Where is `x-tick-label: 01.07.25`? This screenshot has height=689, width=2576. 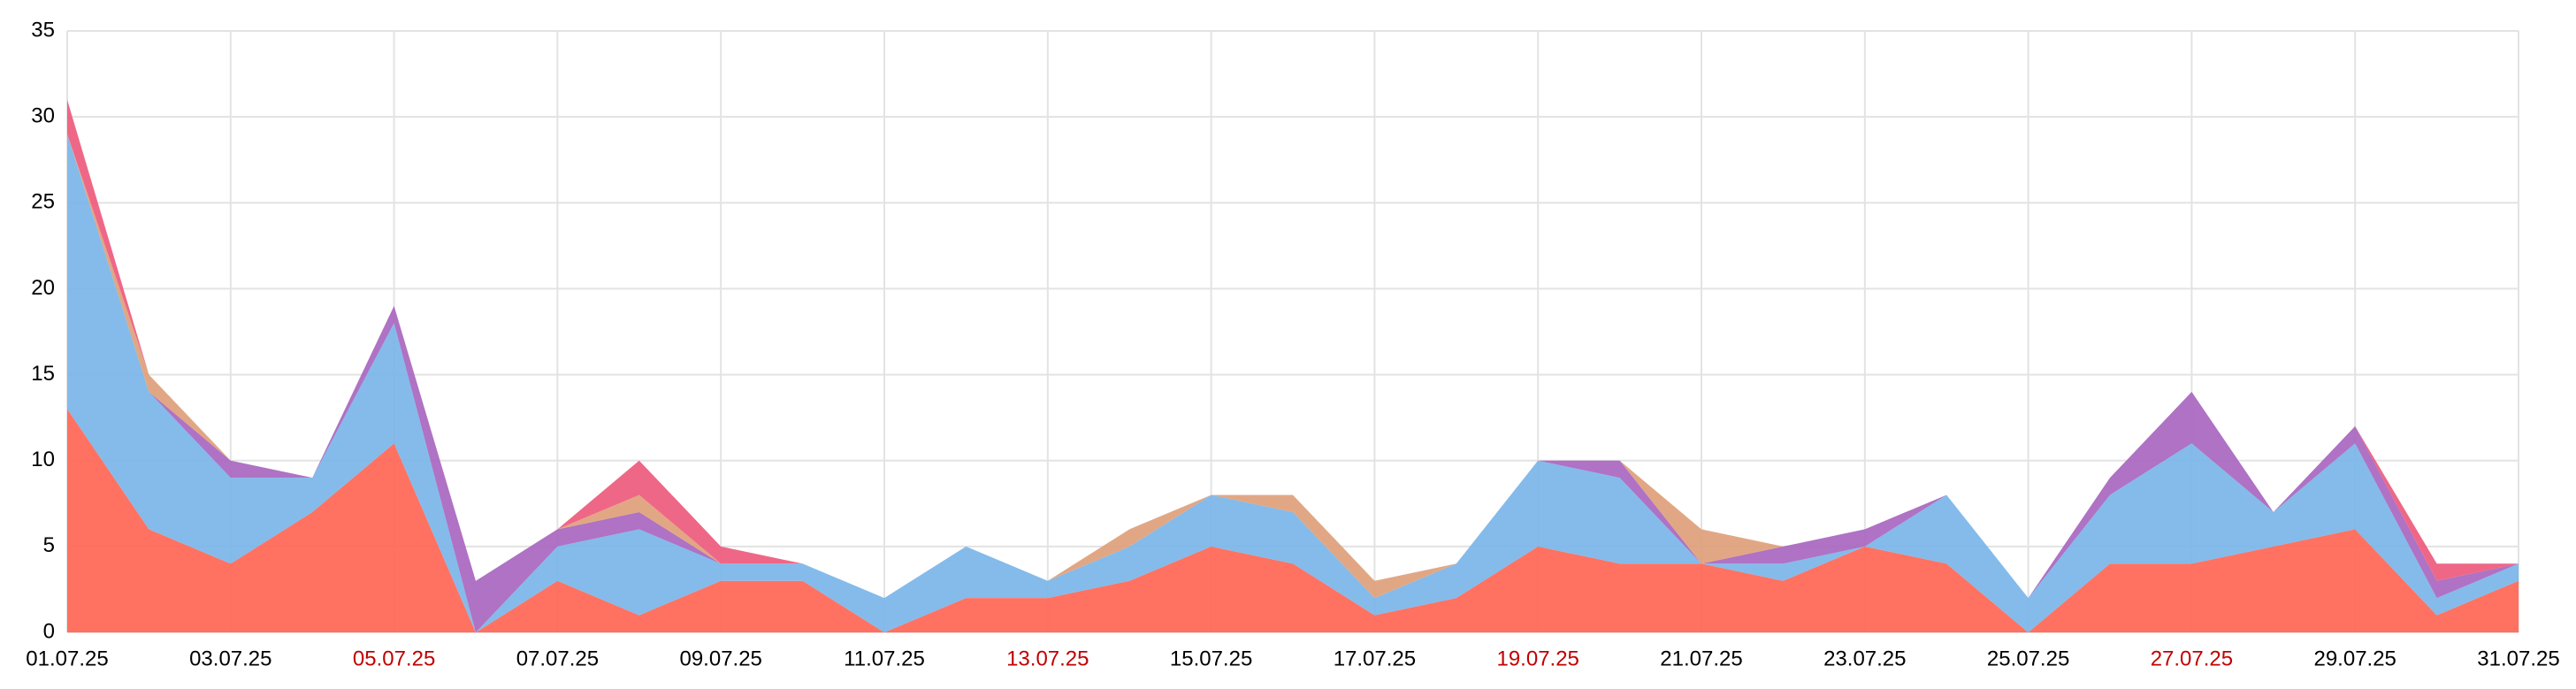 x-tick-label: 01.07.25 is located at coordinates (67, 659).